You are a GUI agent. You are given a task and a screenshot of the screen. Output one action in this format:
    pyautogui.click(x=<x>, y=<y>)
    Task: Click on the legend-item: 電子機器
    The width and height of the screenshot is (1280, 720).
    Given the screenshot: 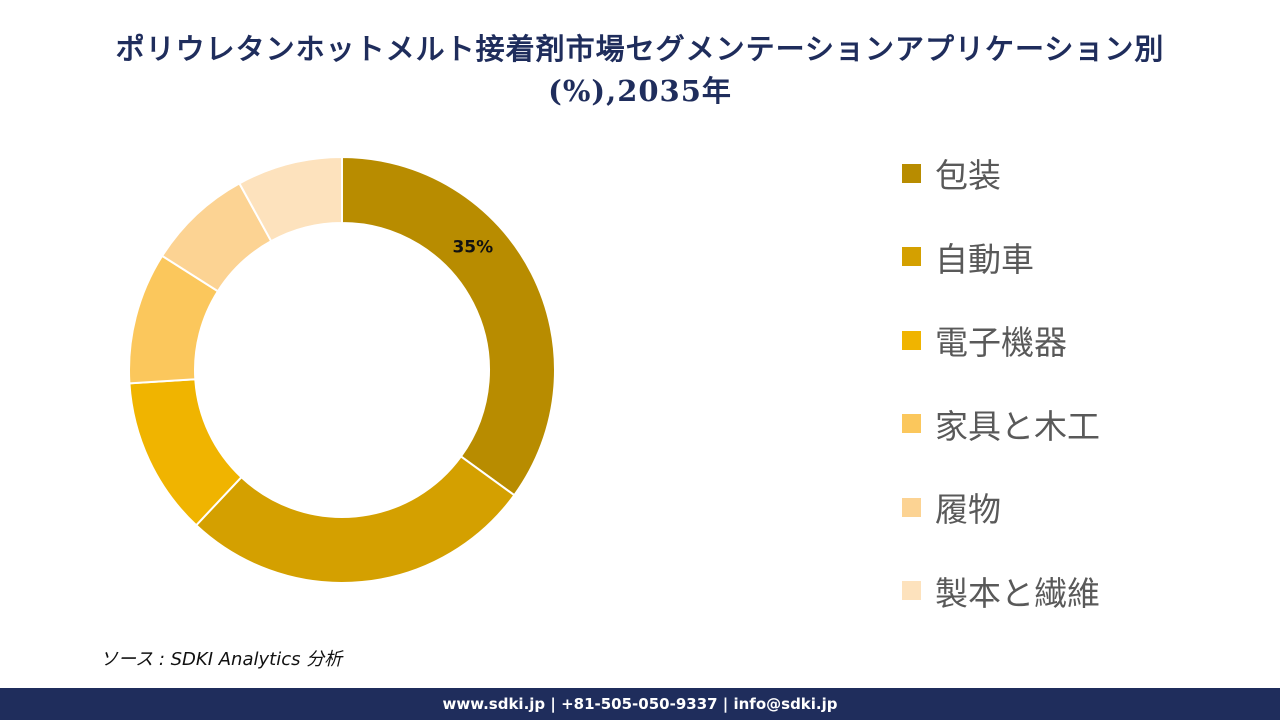 What is the action you would take?
    pyautogui.click(x=984, y=340)
    